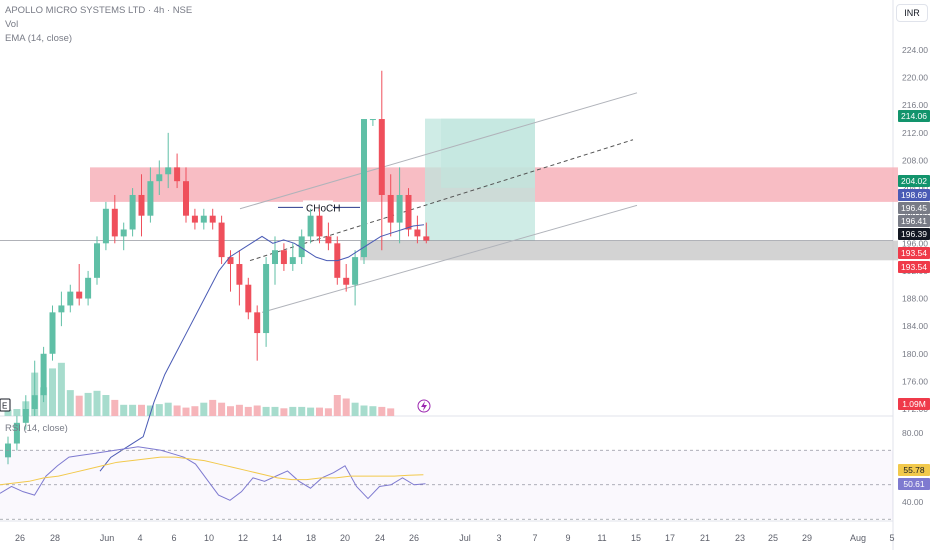 The height and width of the screenshot is (550, 932). I want to click on earnings-badge, so click(5, 405).